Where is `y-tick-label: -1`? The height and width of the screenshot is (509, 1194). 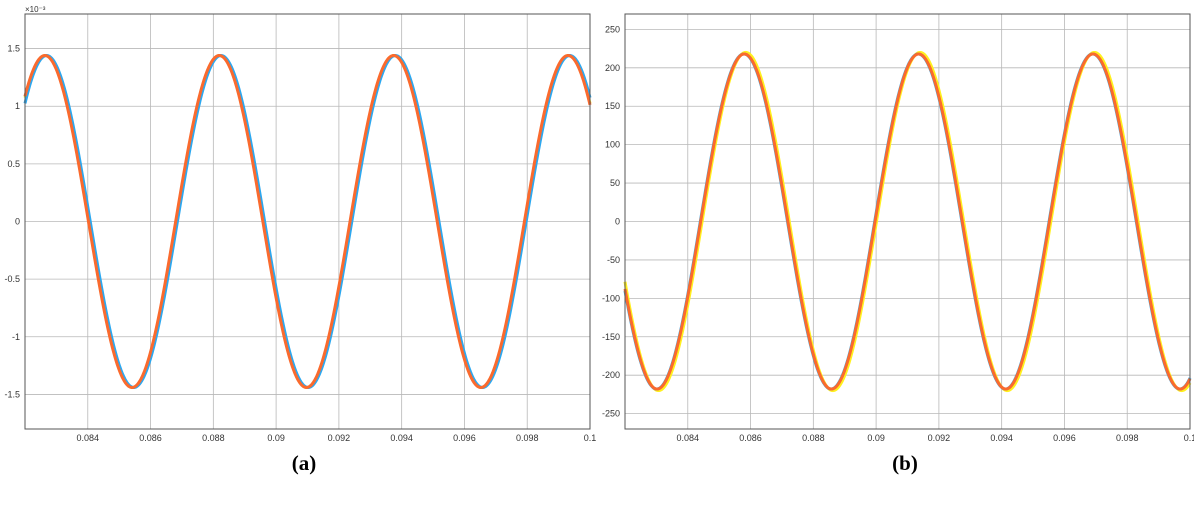 y-tick-label: -1 is located at coordinates (16, 337).